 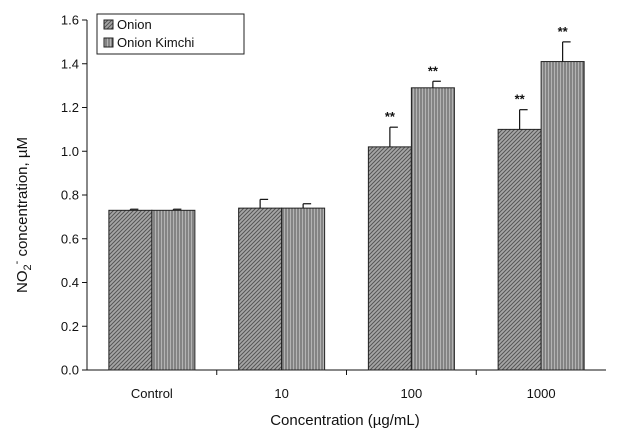 What do you see at coordinates (70, 326) in the screenshot?
I see `y-tick-label: 0.2` at bounding box center [70, 326].